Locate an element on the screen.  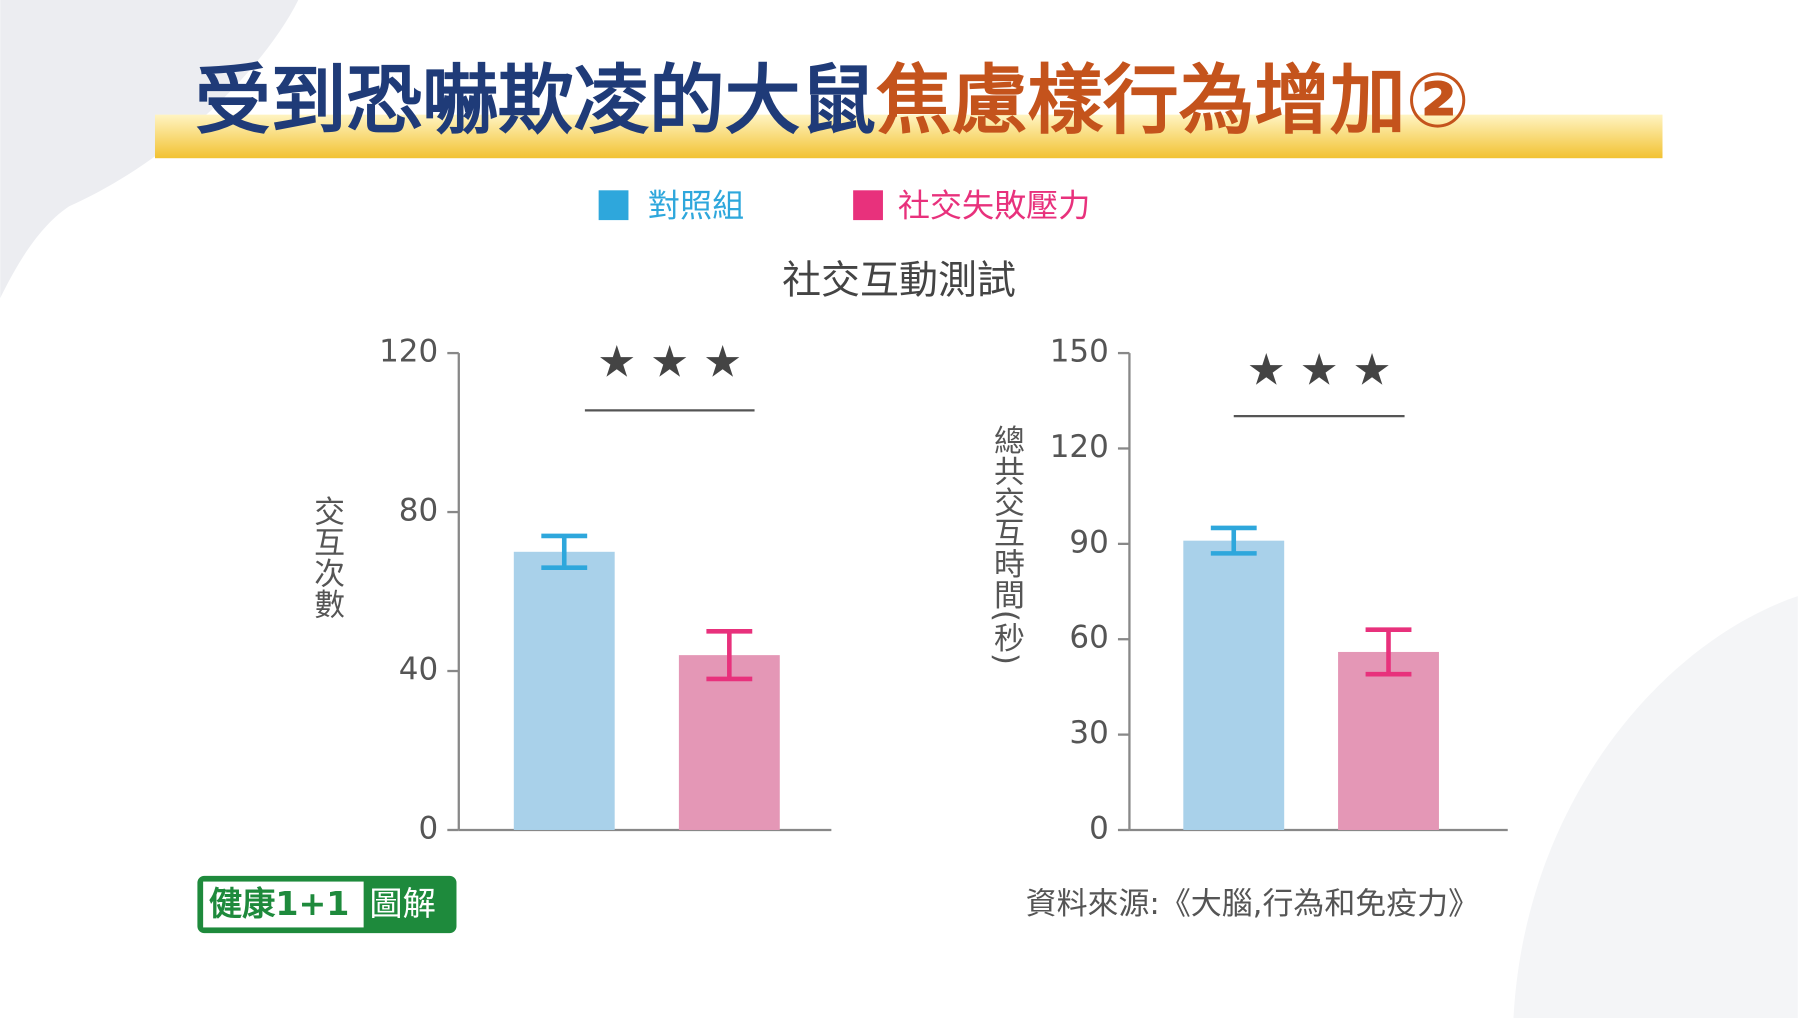
subtitle: 社交互動測試 is located at coordinates (899, 281).